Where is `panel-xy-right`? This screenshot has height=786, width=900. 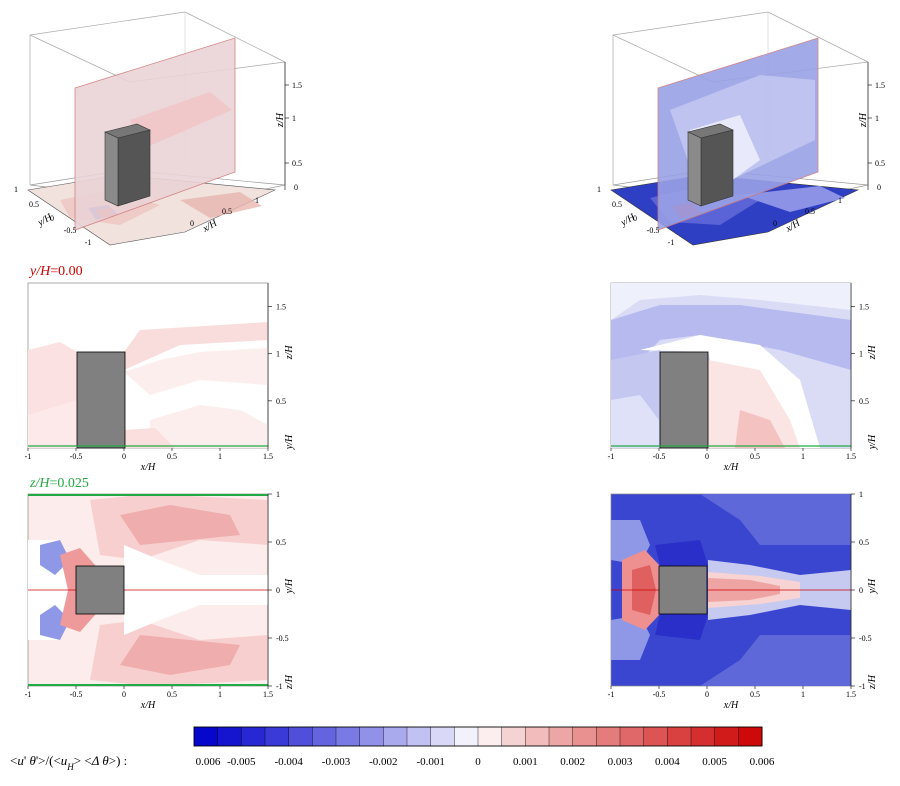
panel-xy-right is located at coordinates (731, 590).